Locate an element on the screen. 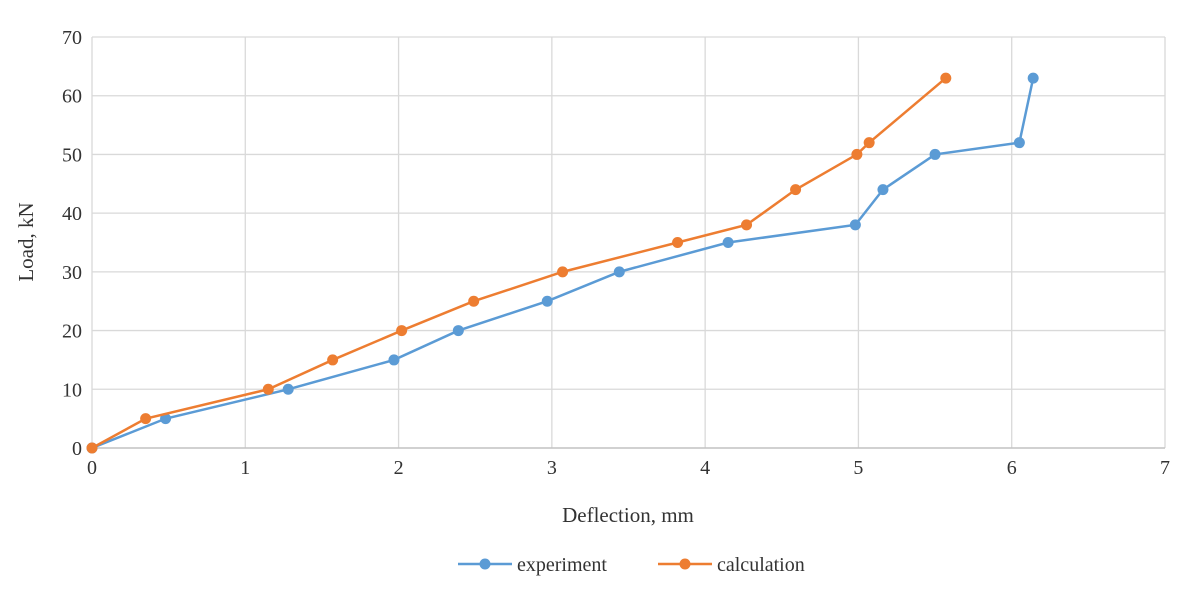  x-tick-label: 1 is located at coordinates (245, 468).